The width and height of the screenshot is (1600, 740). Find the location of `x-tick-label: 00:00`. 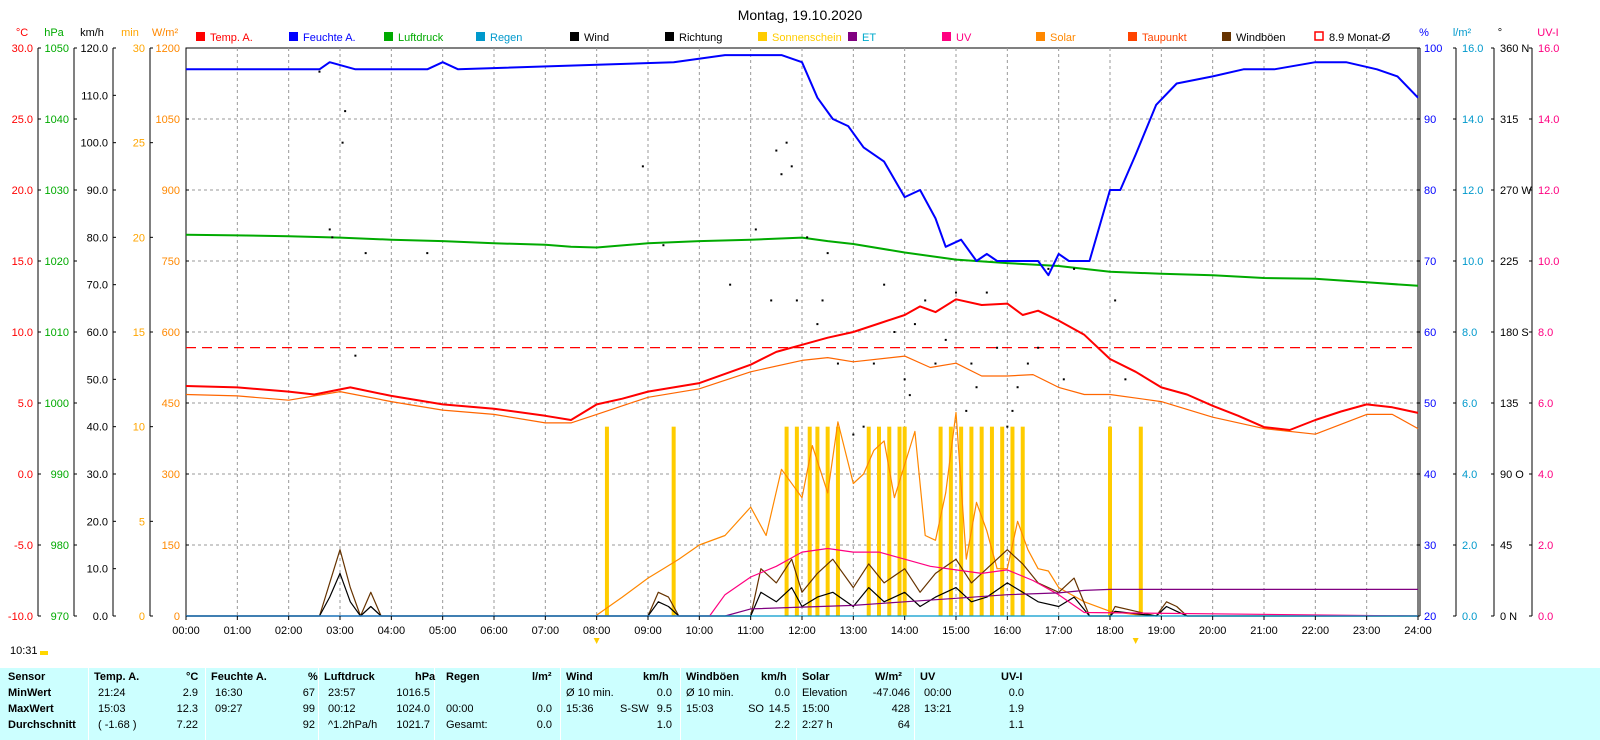

x-tick-label: 00:00 is located at coordinates (186, 631).